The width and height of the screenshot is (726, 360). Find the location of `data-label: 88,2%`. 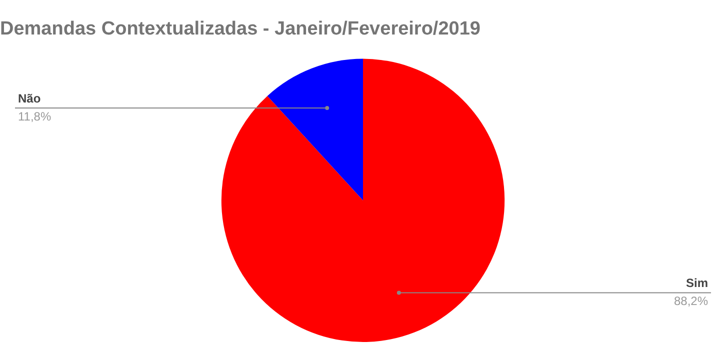

data-label: 88,2% is located at coordinates (691, 301).